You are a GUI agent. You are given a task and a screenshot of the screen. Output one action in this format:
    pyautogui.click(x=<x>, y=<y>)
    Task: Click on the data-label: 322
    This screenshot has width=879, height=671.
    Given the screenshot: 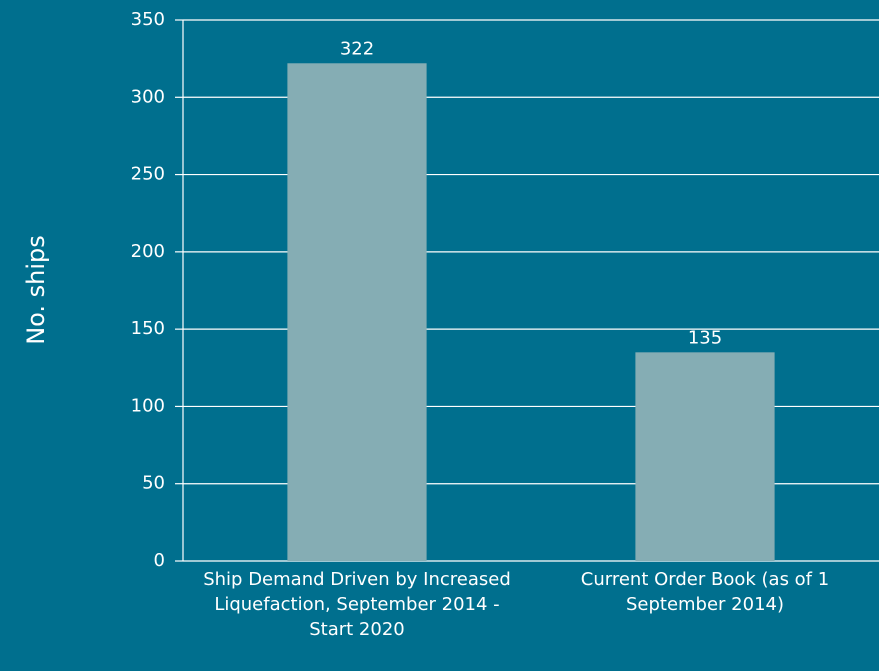 What is the action you would take?
    pyautogui.click(x=357, y=48)
    